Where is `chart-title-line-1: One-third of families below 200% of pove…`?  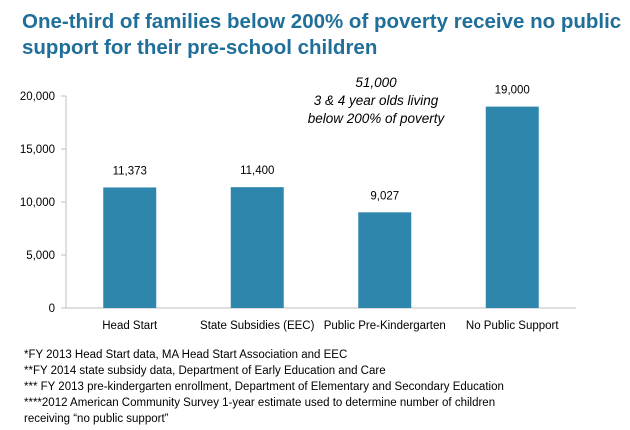 chart-title-line-1: One-third of families below 200% of pove… is located at coordinates (322, 21).